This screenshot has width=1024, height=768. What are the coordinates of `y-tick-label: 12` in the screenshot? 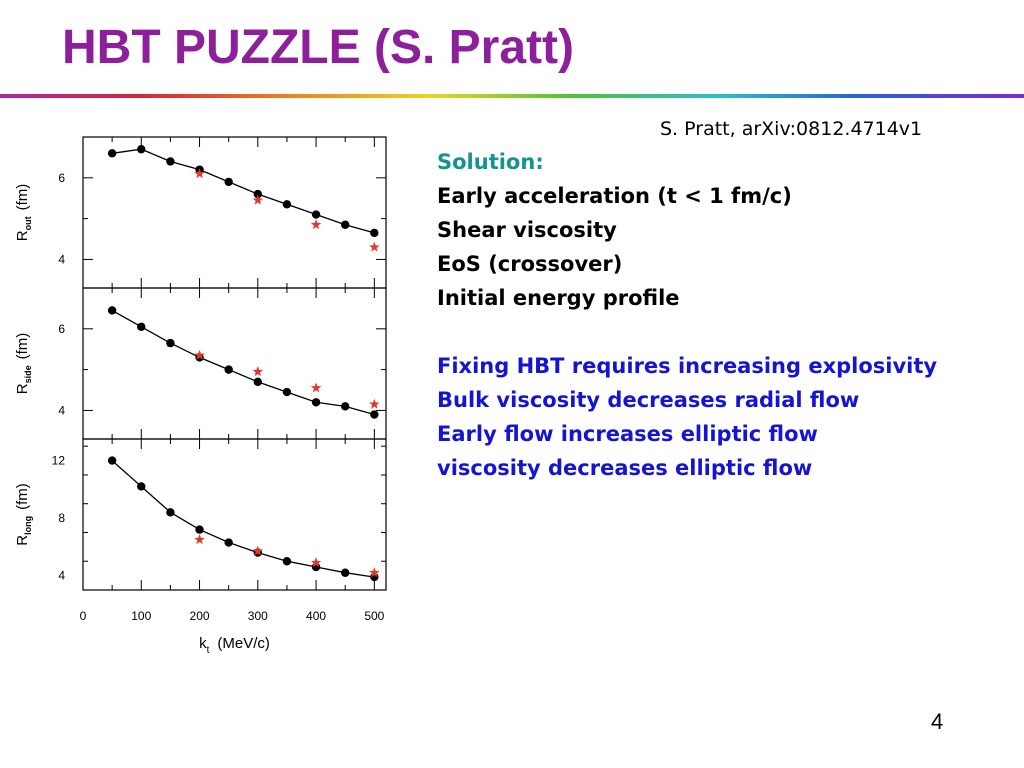 It's located at (59, 461).